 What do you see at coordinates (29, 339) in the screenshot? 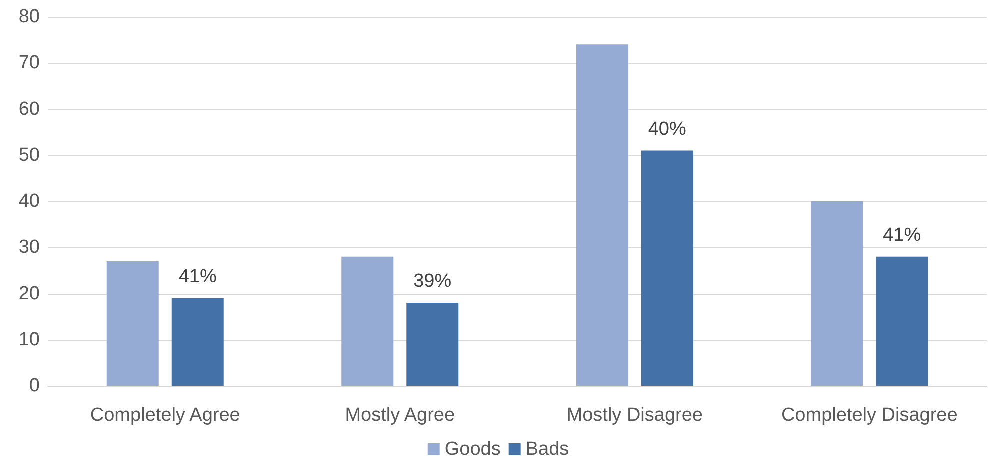
I see `y-tick-label: 10` at bounding box center [29, 339].